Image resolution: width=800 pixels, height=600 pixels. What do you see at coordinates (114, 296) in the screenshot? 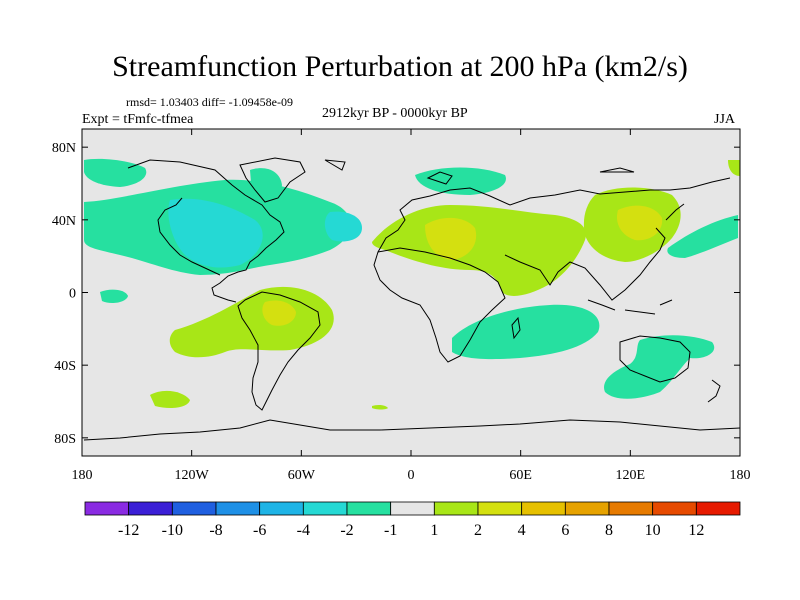
I see `anomaly-pacific-equator` at bounding box center [114, 296].